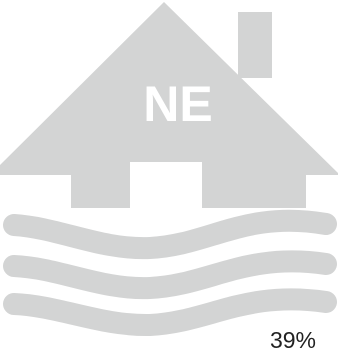 The image size is (338, 353). I want to click on house-label: NE, so click(177, 104).